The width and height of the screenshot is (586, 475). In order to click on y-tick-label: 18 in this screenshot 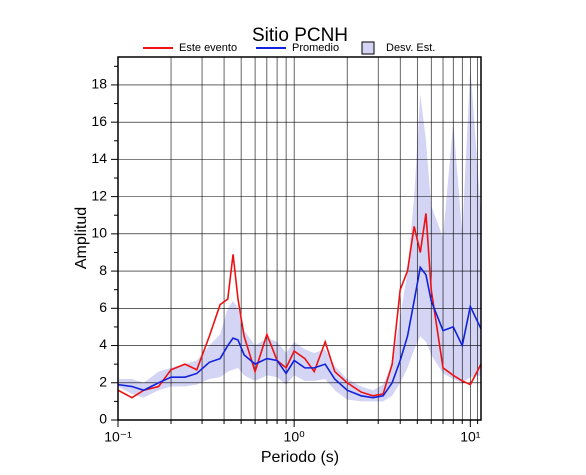, I will do `click(99, 84)`.